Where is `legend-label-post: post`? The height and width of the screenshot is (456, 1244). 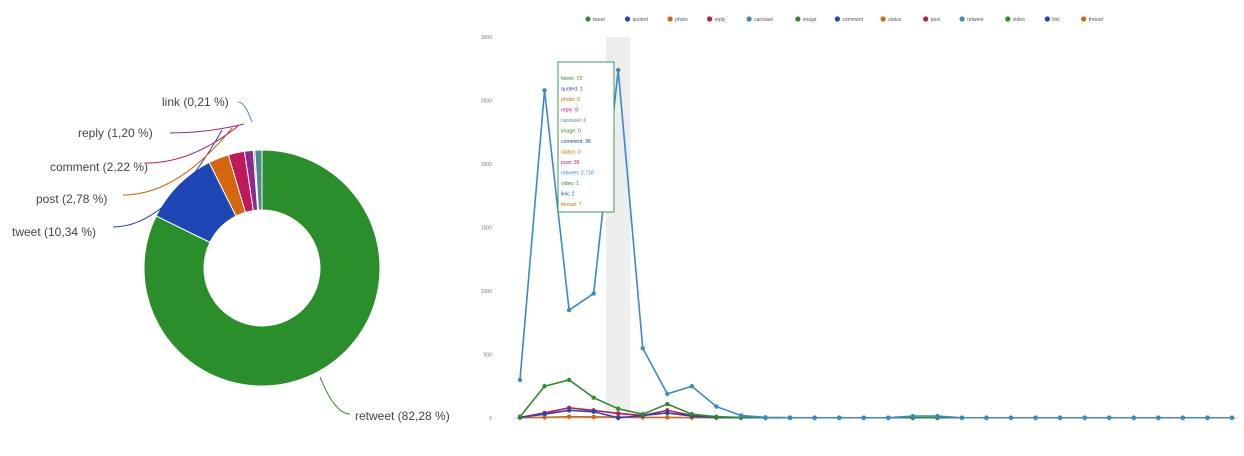 legend-label-post: post is located at coordinates (936, 20).